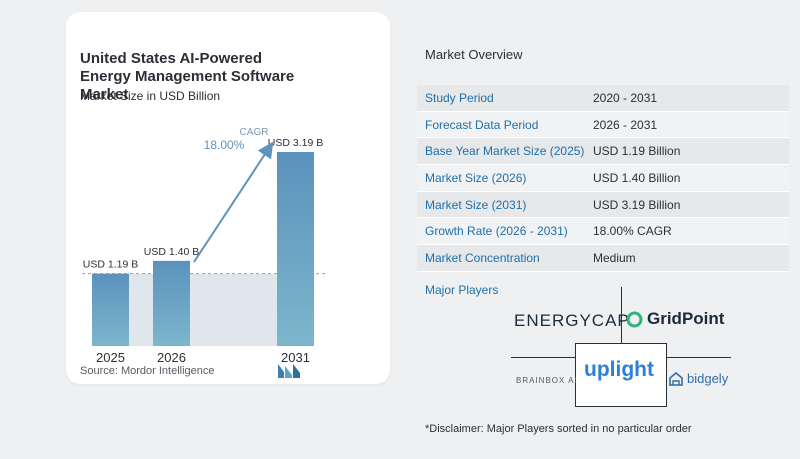  What do you see at coordinates (496, 231) in the screenshot?
I see `overview-row-label: Growth Rate (2026 - 2031)` at bounding box center [496, 231].